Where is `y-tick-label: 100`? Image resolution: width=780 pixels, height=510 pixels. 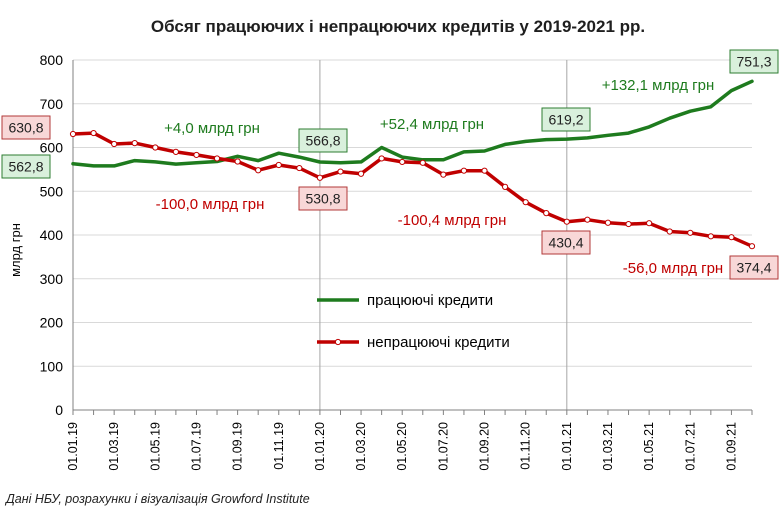
y-tick-label: 100 is located at coordinates (52, 366).